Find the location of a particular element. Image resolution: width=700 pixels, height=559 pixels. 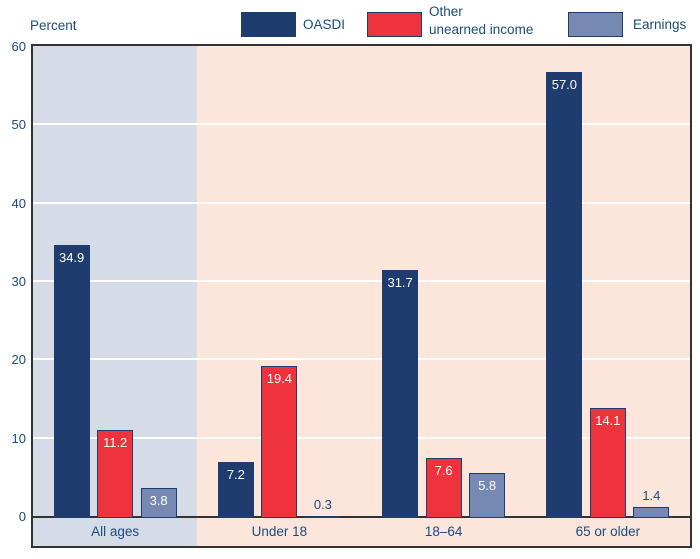

bar-value-label: 11.2 is located at coordinates (115, 443).